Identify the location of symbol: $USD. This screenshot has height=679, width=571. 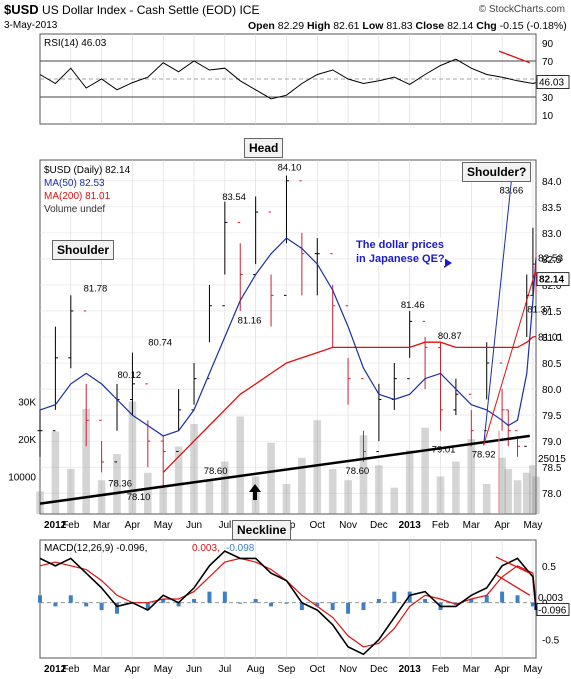
(21, 9).